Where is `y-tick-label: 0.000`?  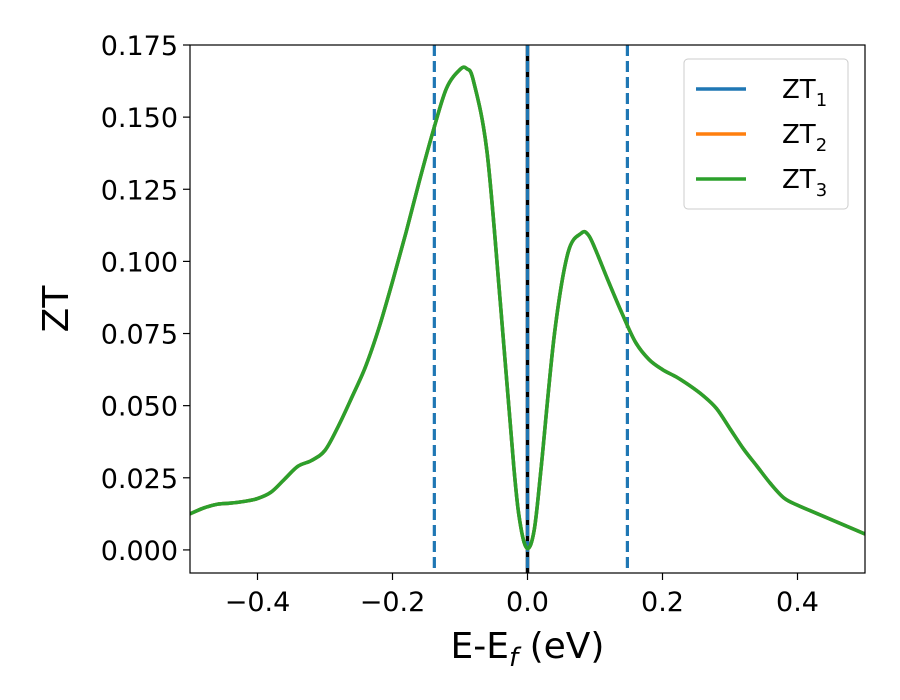 y-tick-label: 0.000 is located at coordinates (139, 551).